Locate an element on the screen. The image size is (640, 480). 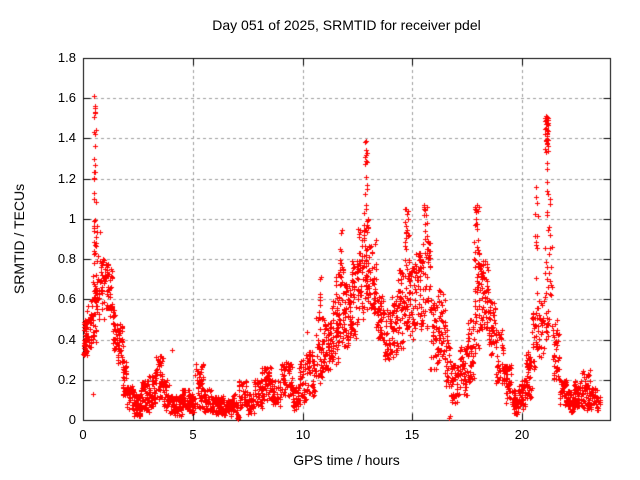
x-tick-label: 15 is located at coordinates (412, 434).